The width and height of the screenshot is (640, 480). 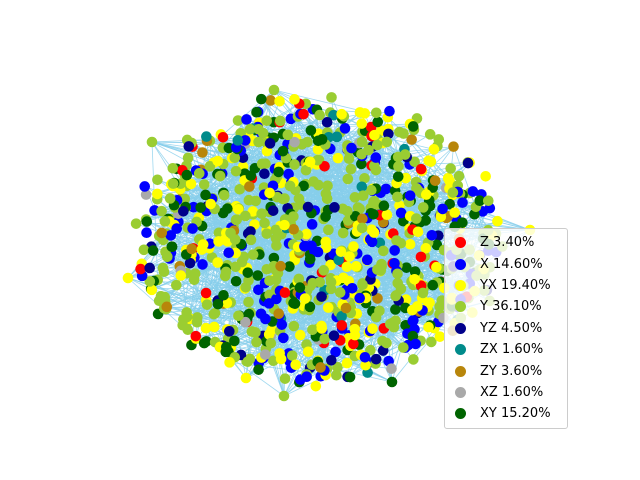 What do you see at coordinates (506, 263) in the screenshot?
I see `legend-entry: X 14.60%` at bounding box center [506, 263].